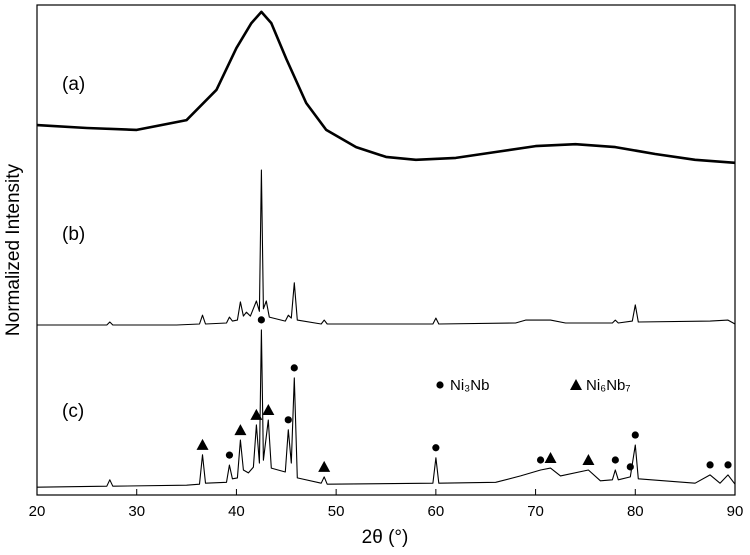 The image size is (750, 555). What do you see at coordinates (635, 511) in the screenshot?
I see `x-tick-label: 80` at bounding box center [635, 511].